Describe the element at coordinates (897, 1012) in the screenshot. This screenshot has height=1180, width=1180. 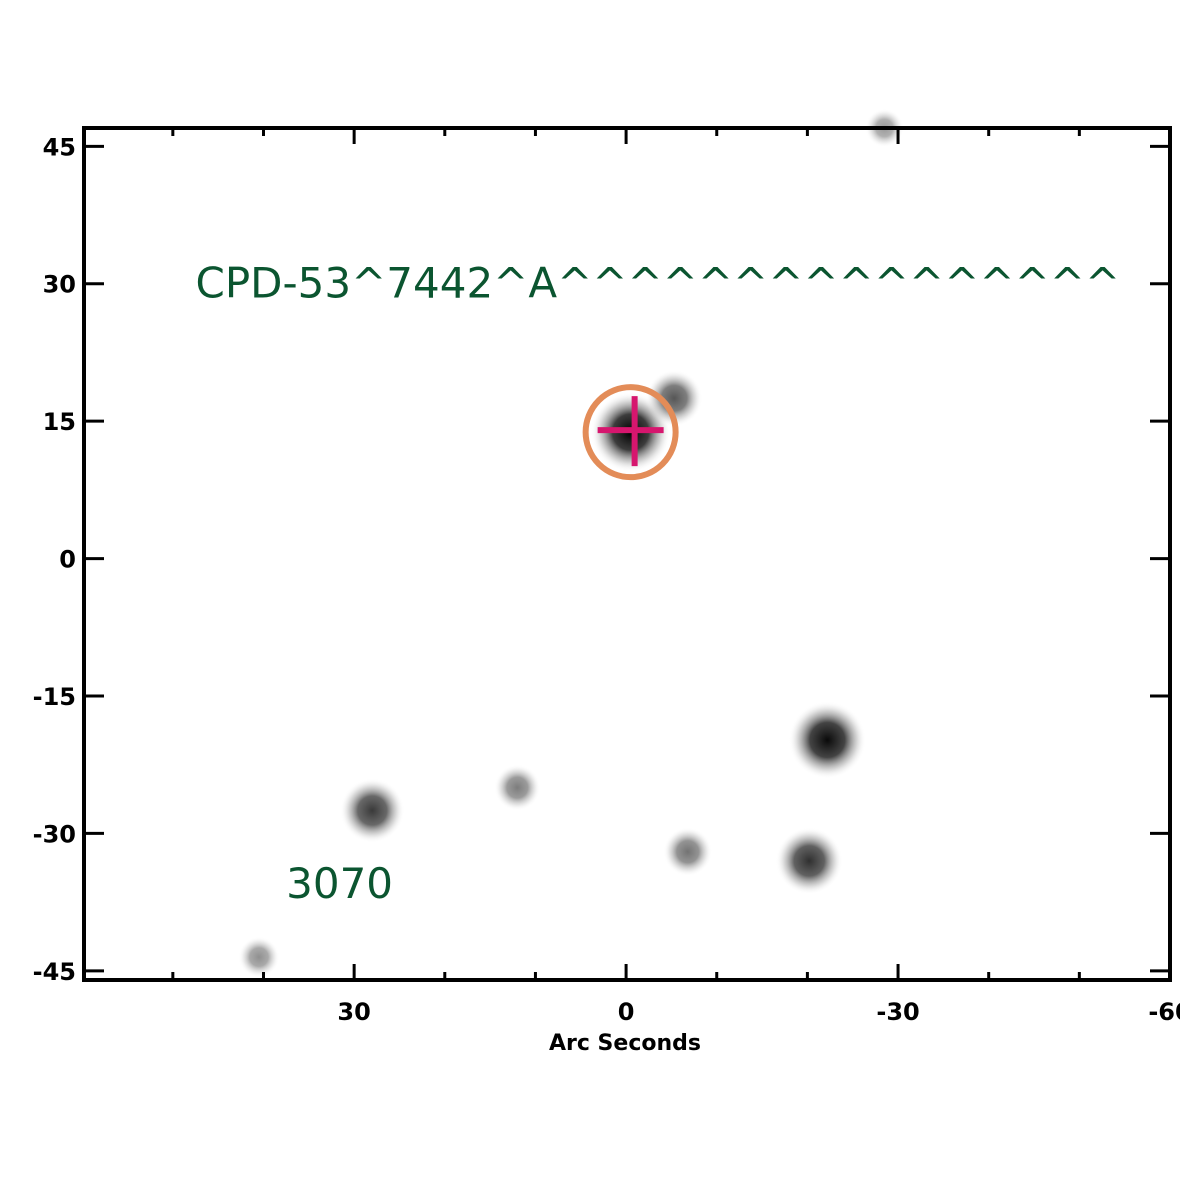
I see `x-tick-label: -30` at that location.